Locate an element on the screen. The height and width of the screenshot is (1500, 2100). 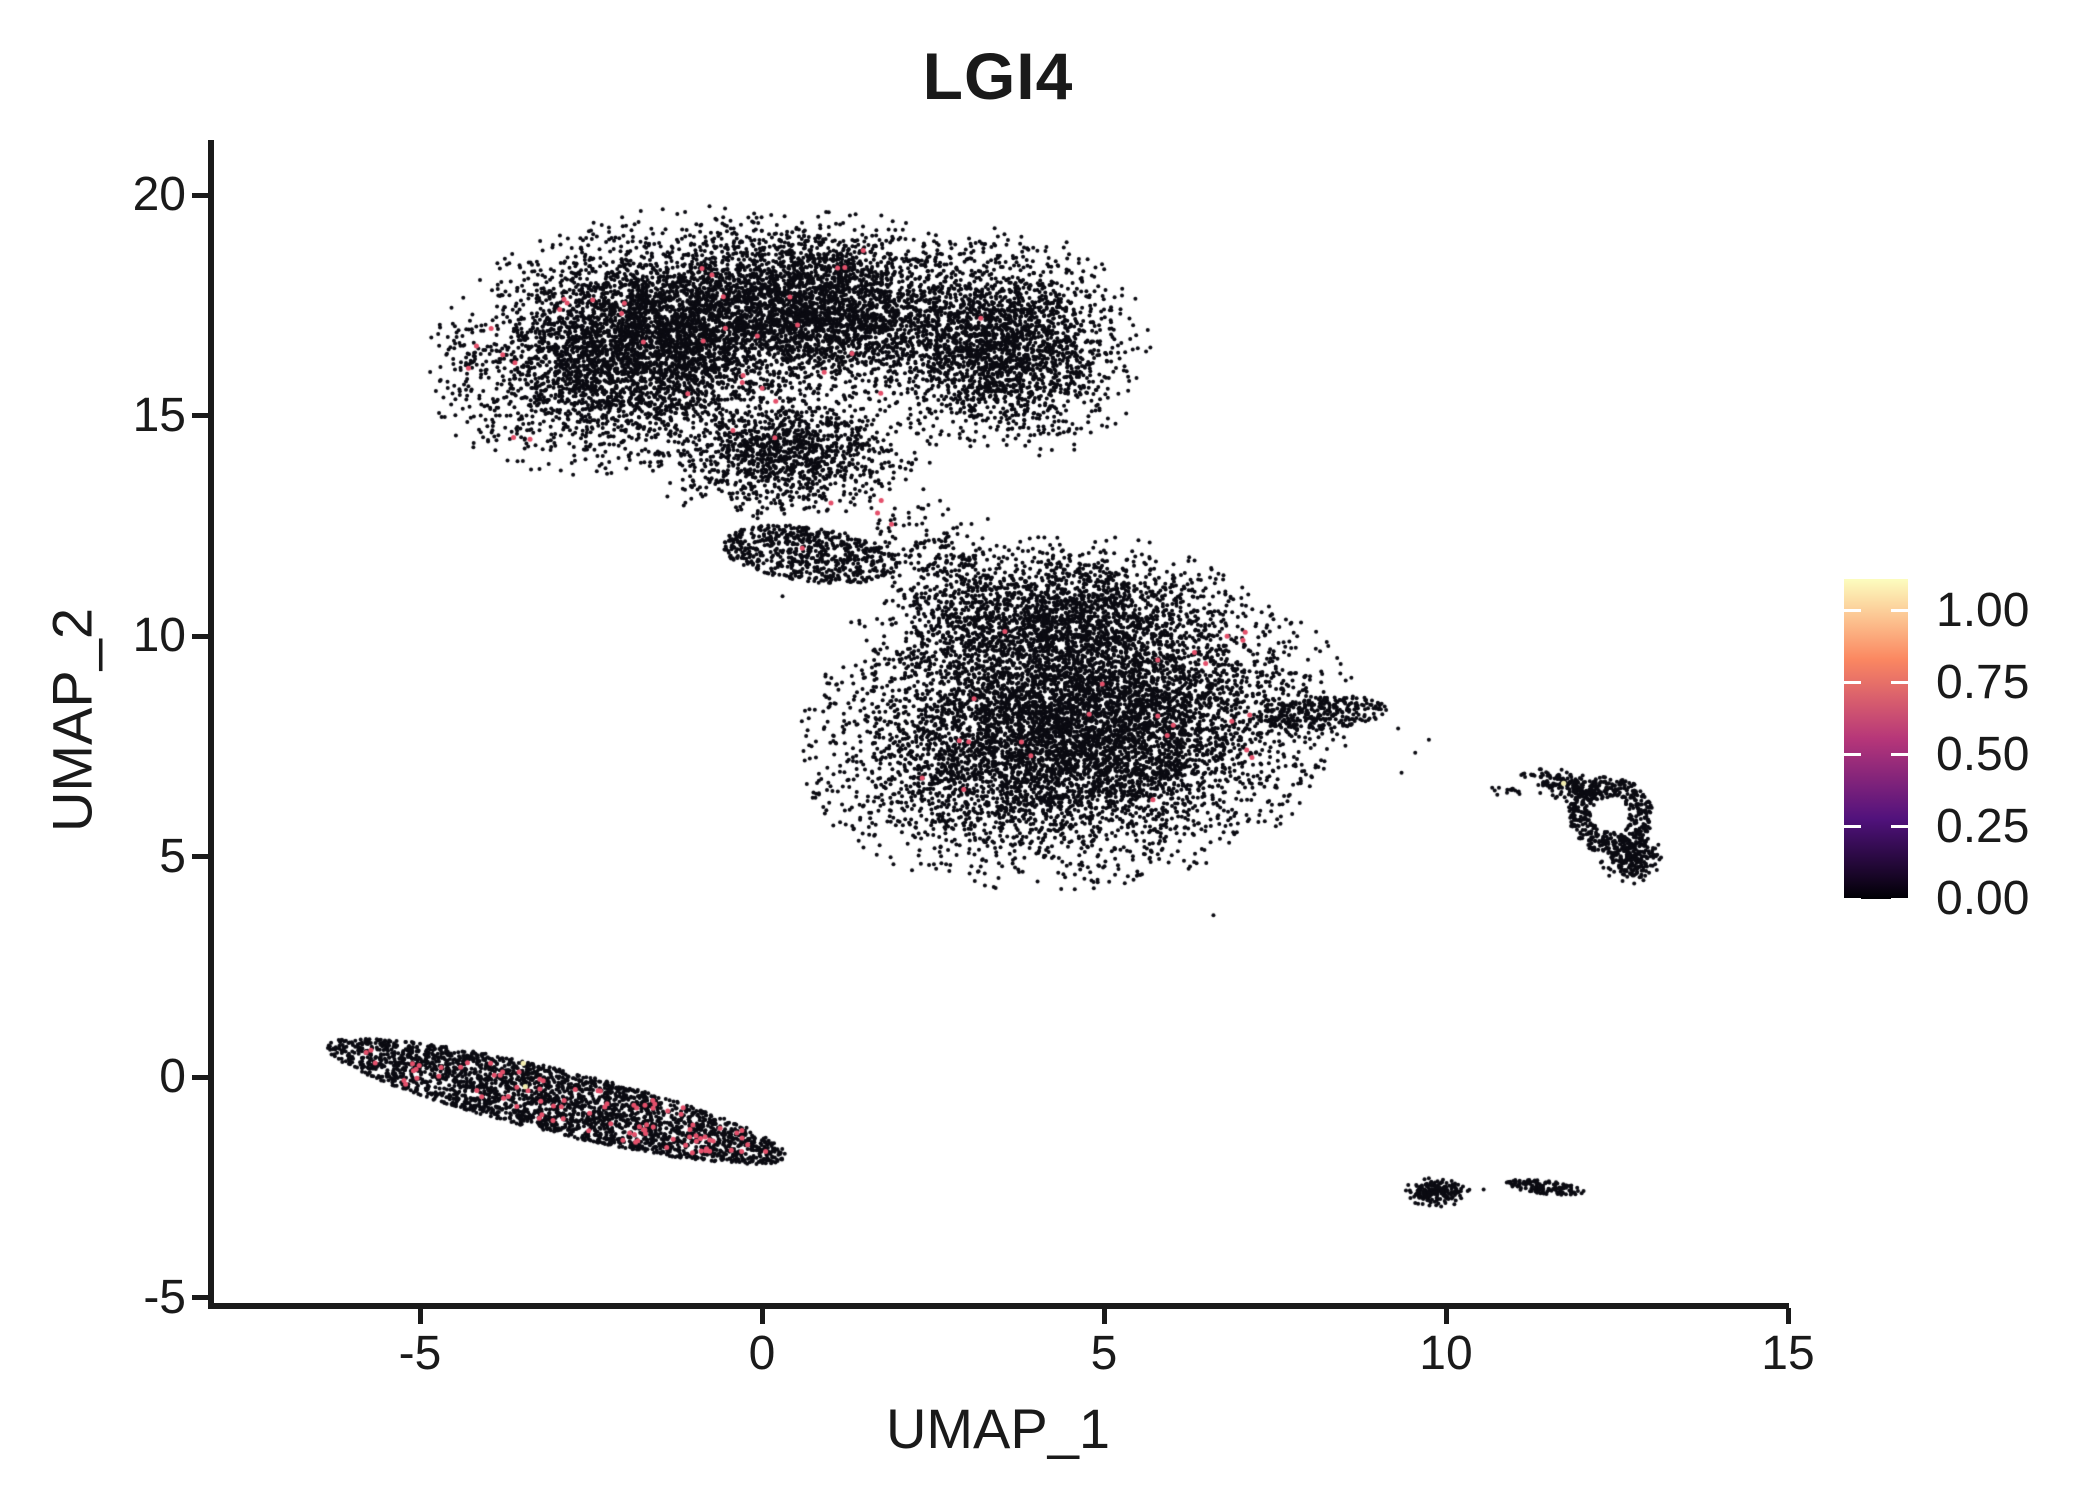
x-tick-label: 10 is located at coordinates (1446, 1353).